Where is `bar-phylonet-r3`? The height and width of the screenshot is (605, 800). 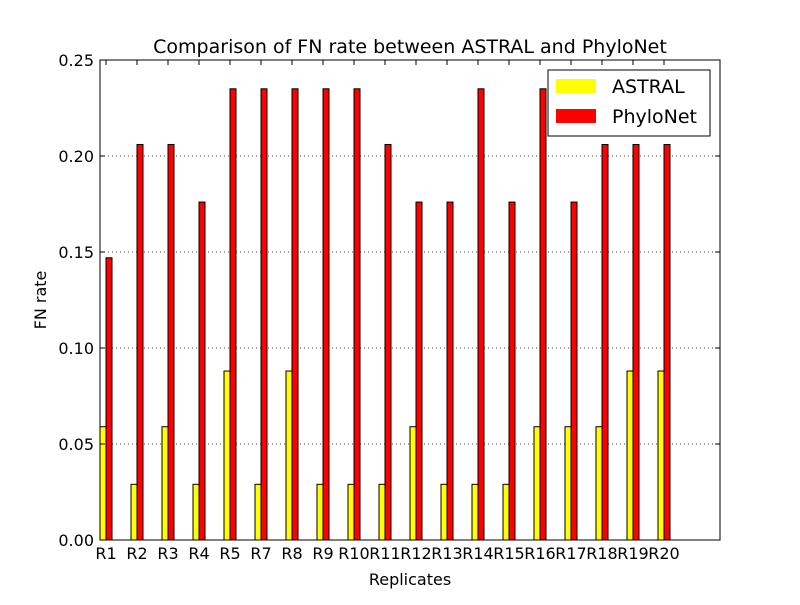 bar-phylonet-r3 is located at coordinates (171, 342).